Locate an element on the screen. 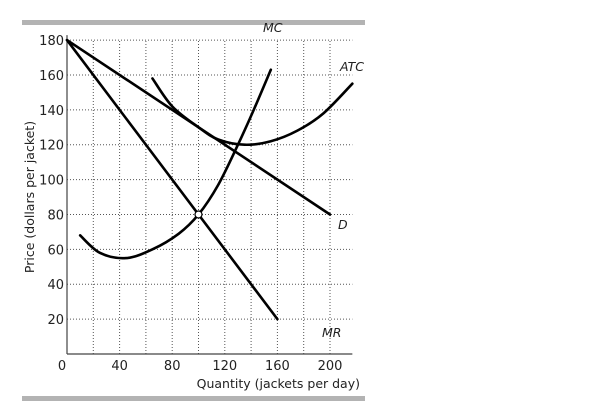  y-tick-label: 160 is located at coordinates (51, 76).